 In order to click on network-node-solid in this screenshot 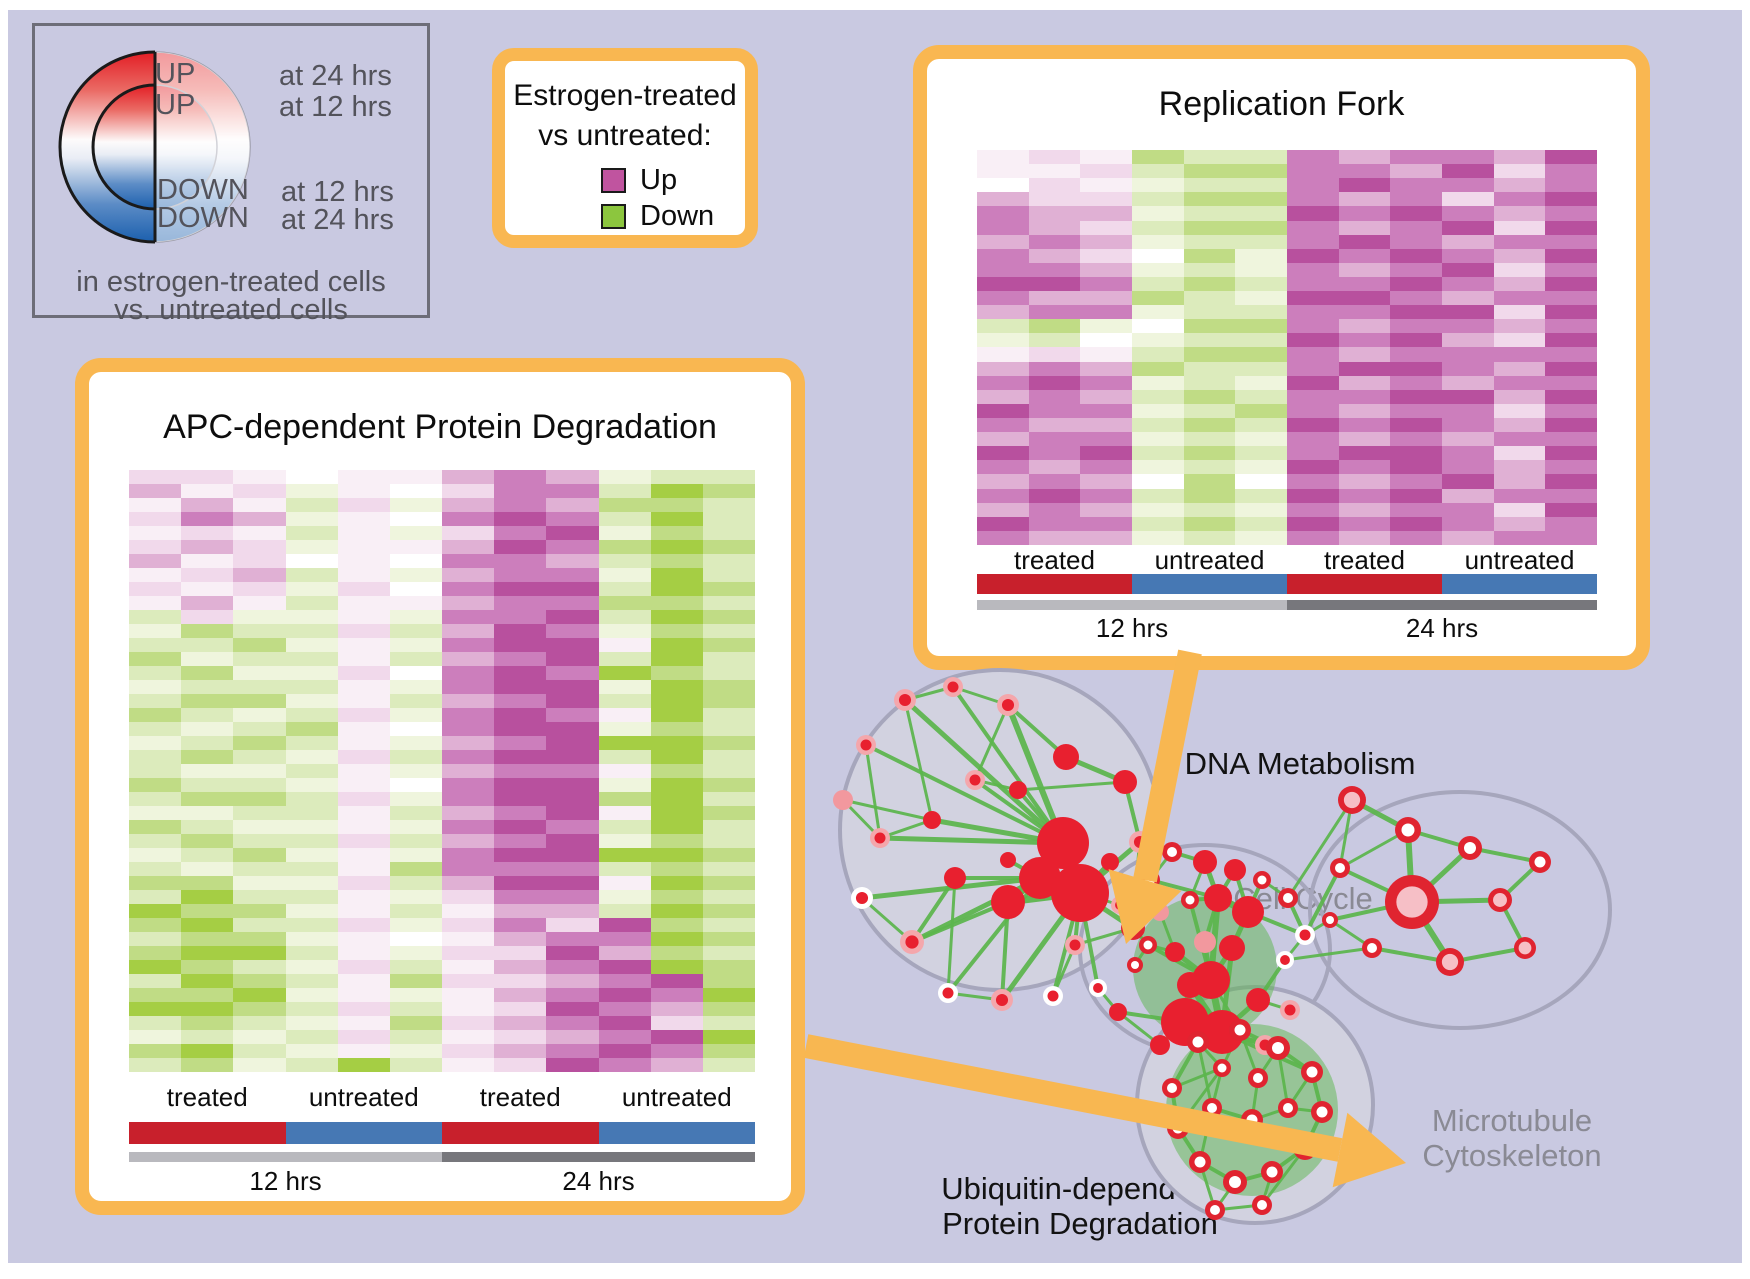, I will do `click(1125, 782)`.